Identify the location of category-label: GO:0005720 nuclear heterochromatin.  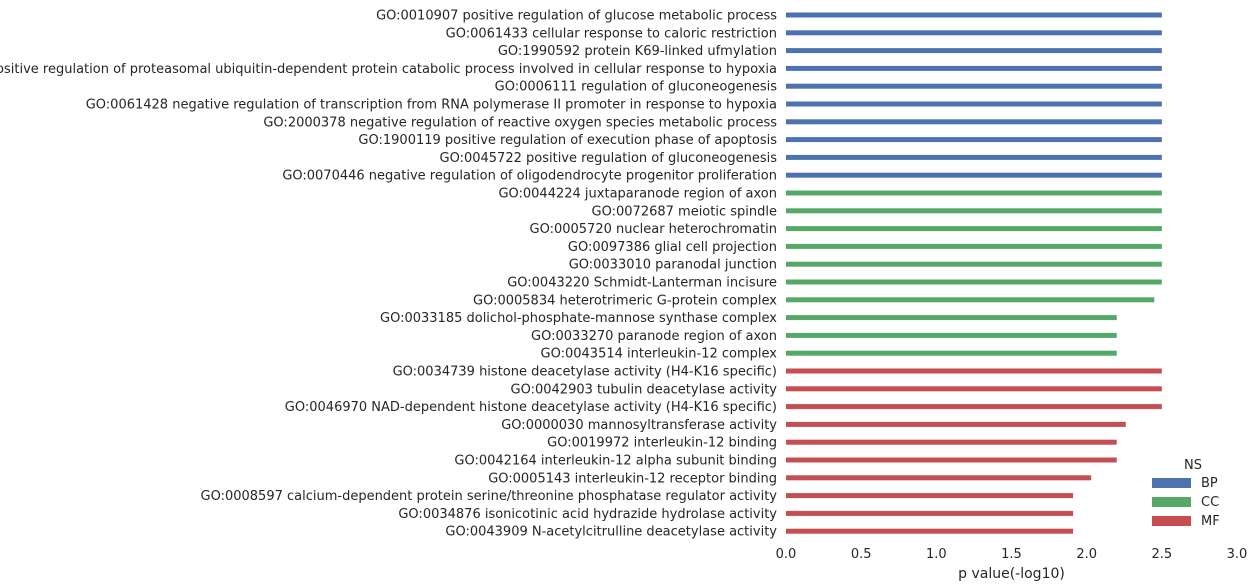
(654, 229).